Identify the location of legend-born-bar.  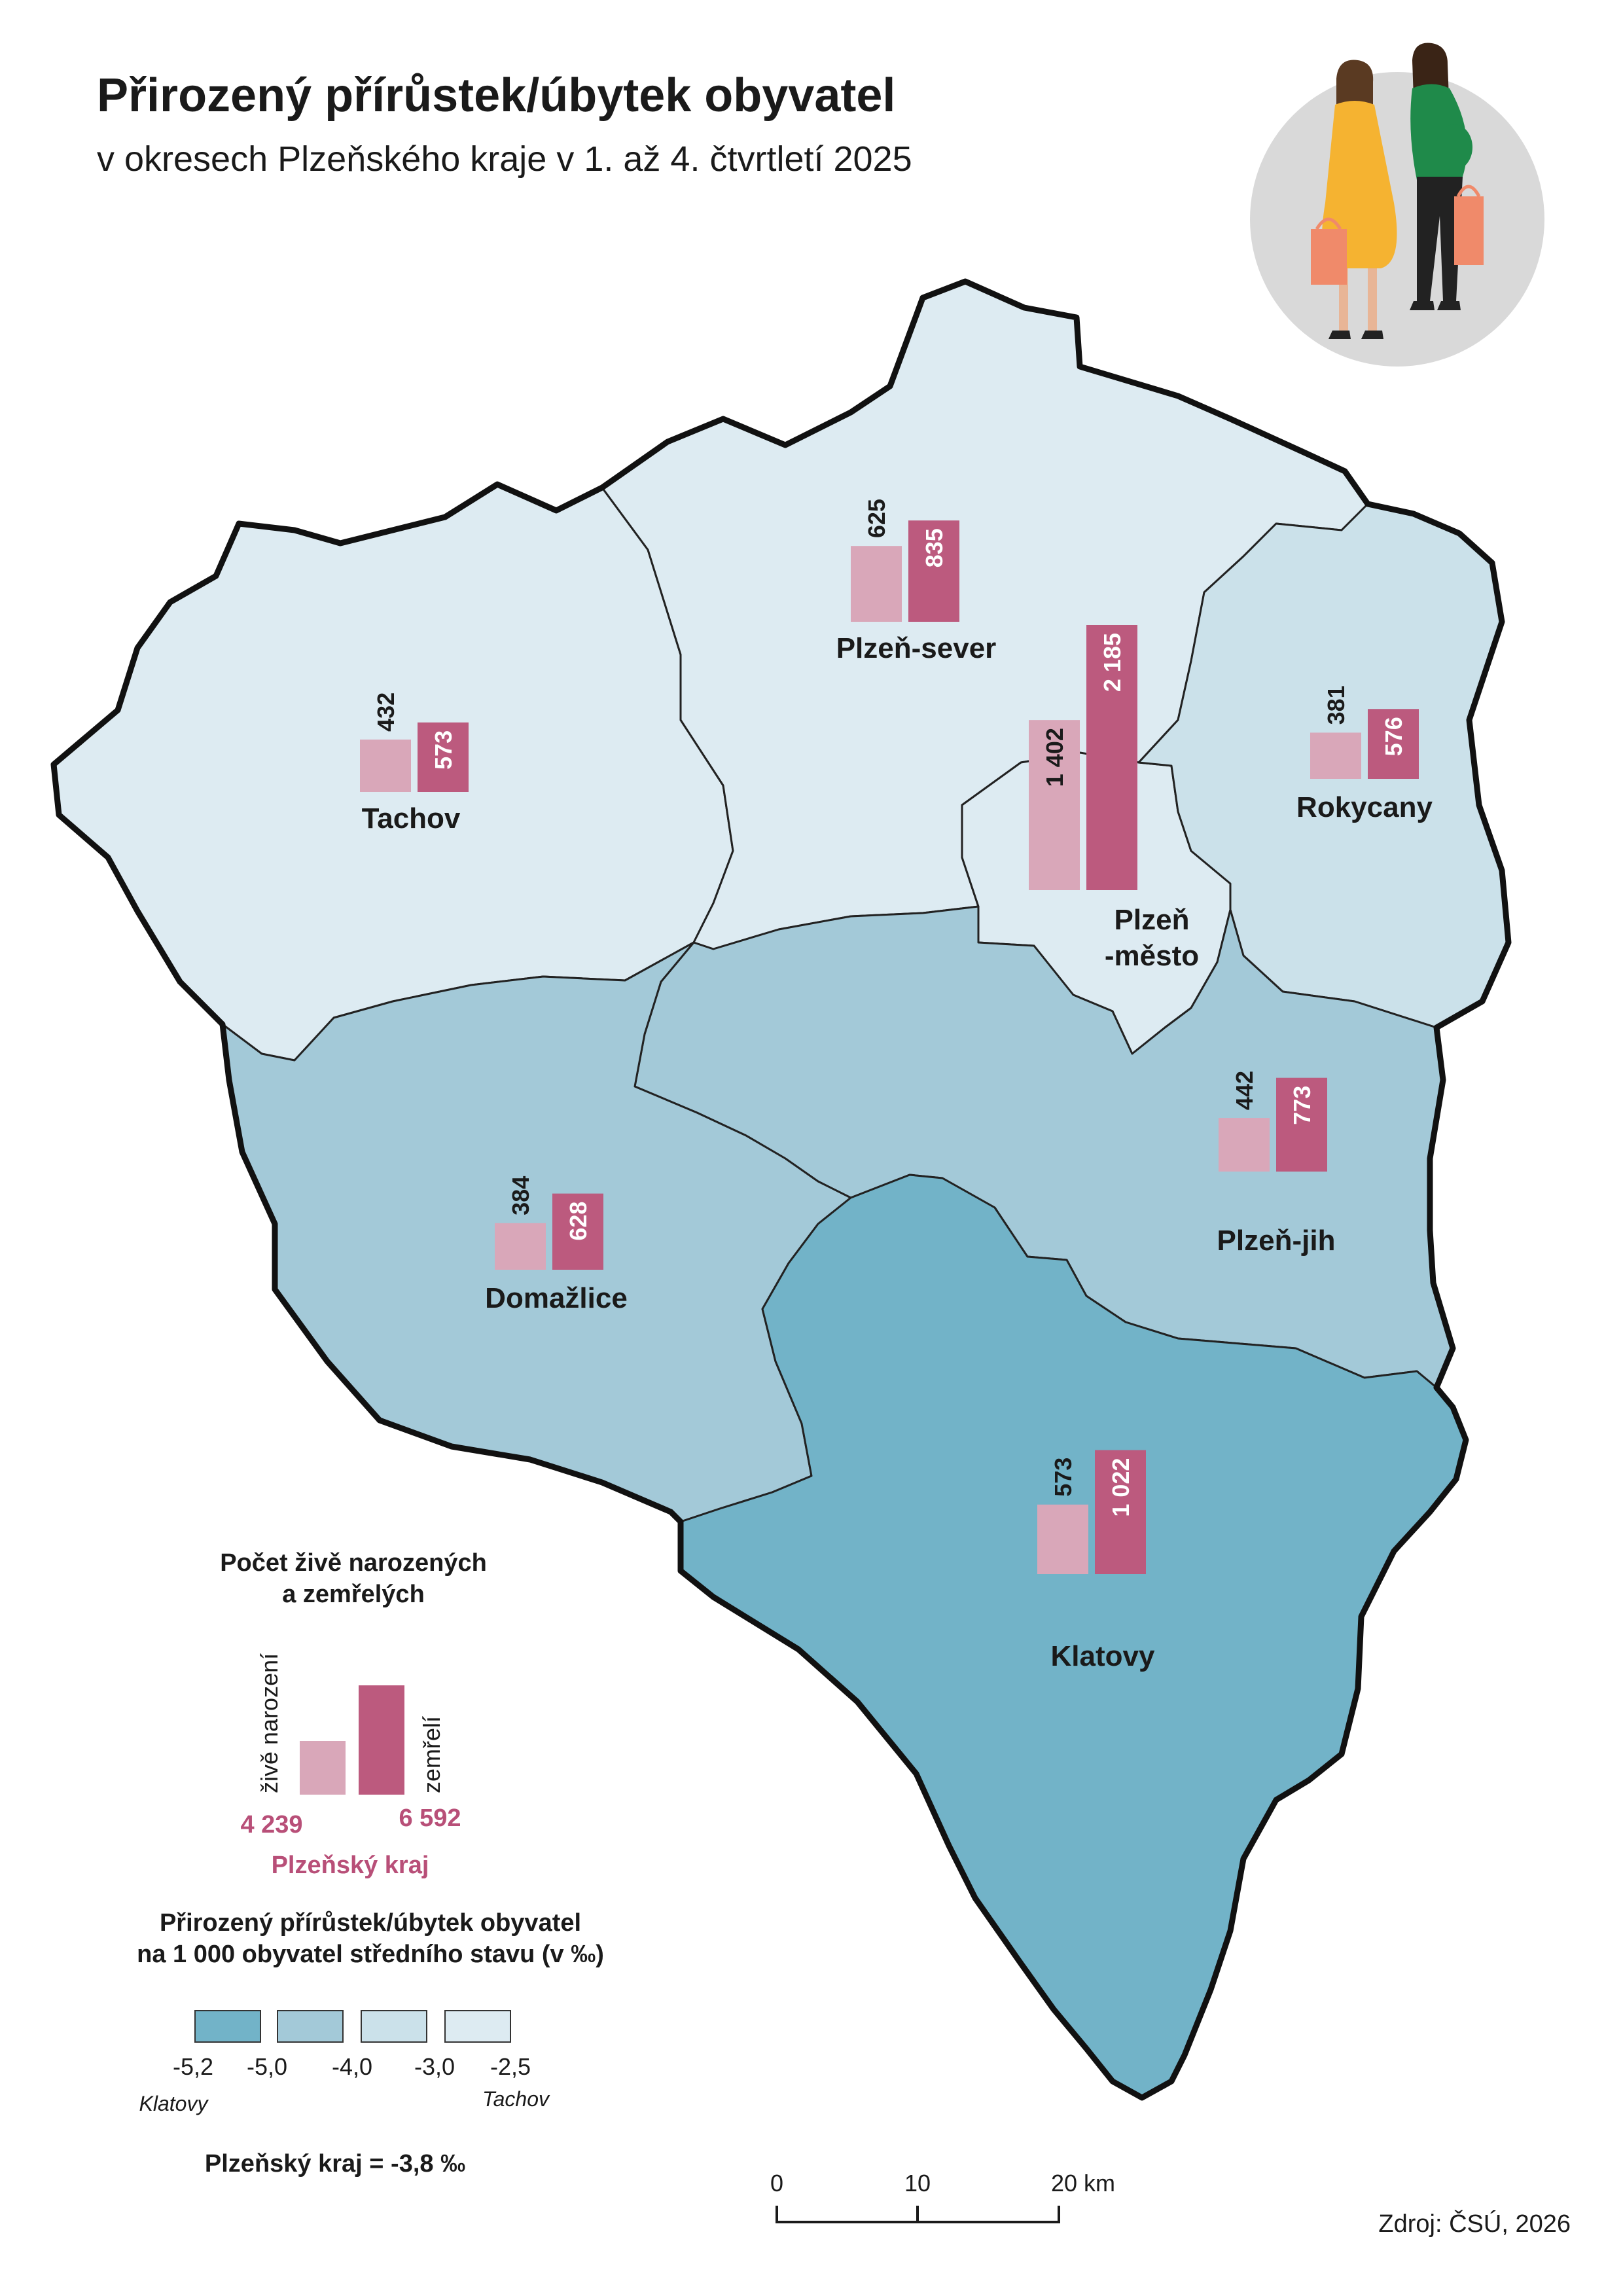
(323, 1768).